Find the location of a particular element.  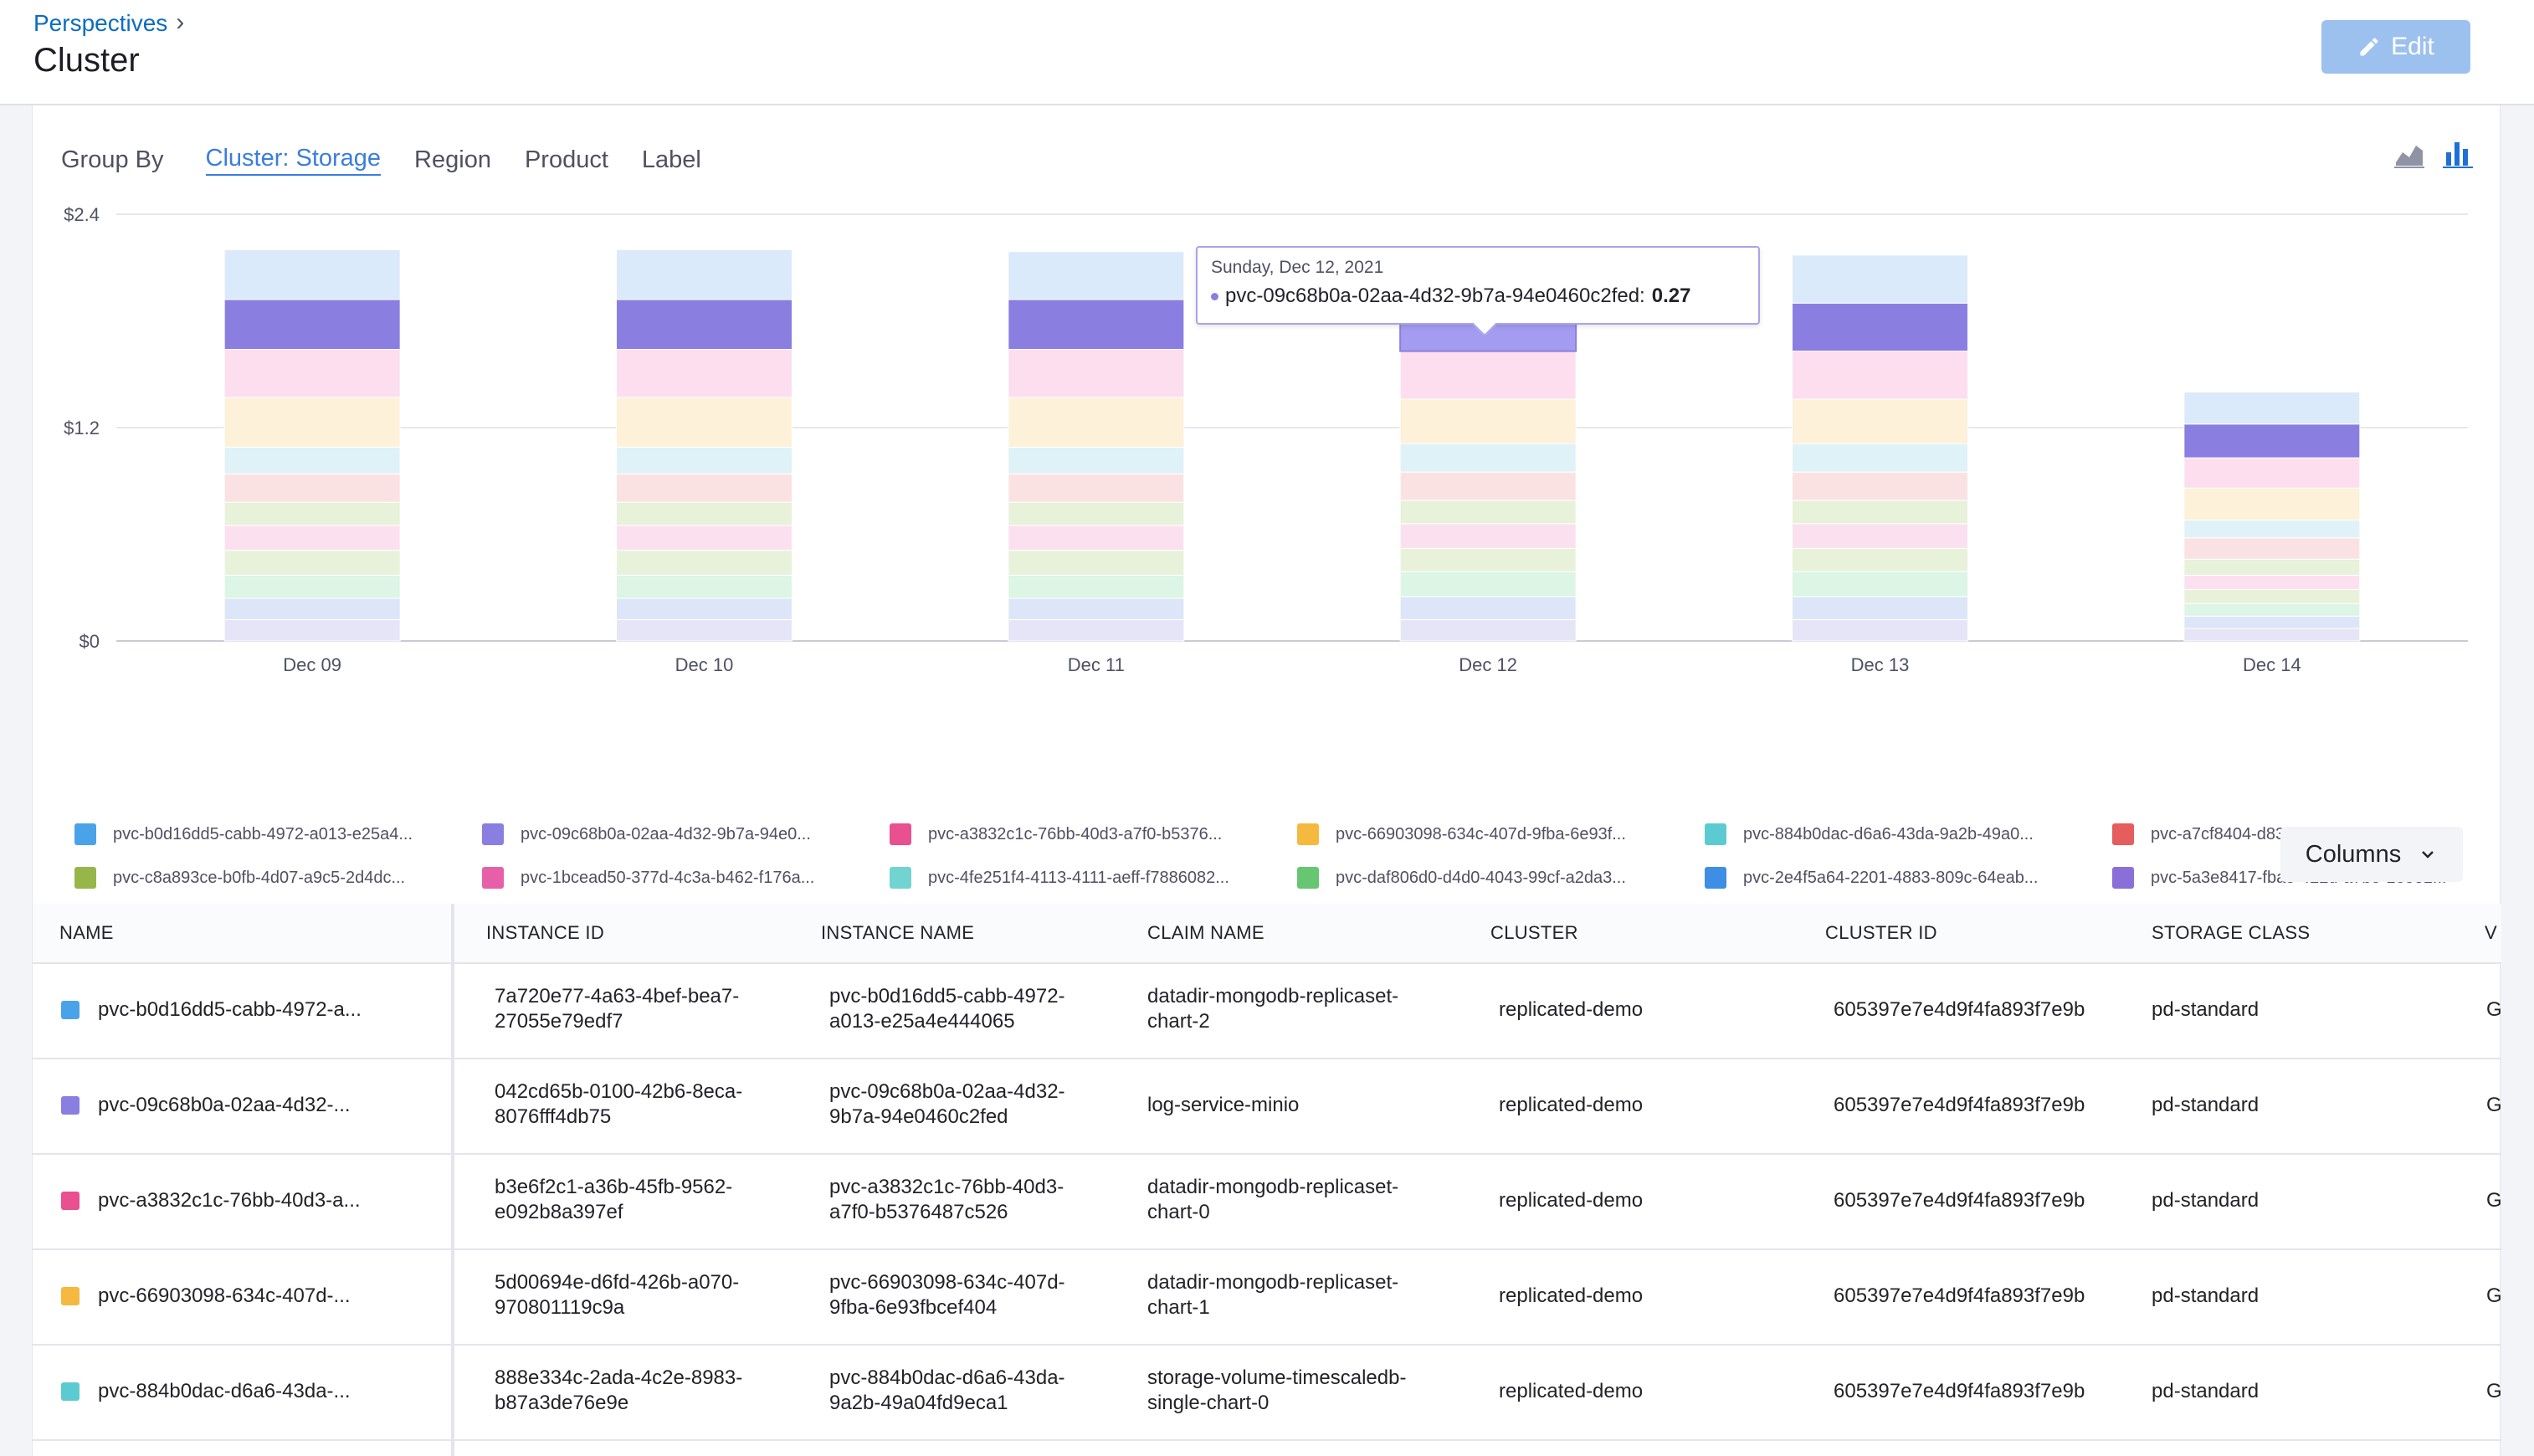

cell-instance-name-line: pvc-66903098-634c-407d- is located at coordinates (947, 1282).